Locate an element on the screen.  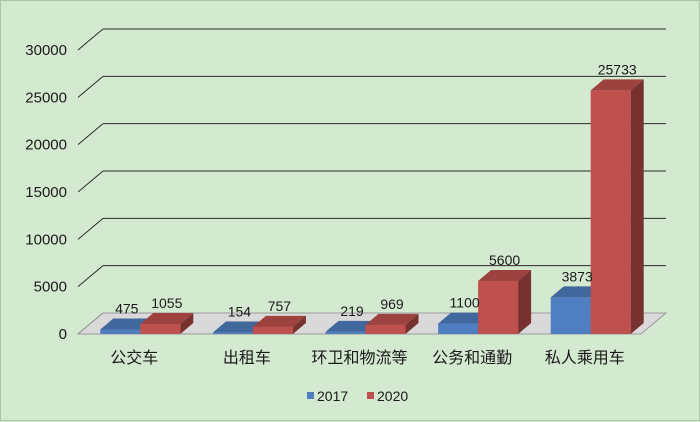
x-axis: 公交车 出租车 环卫和物流等 公务和通勤 私人乘用车 is located at coordinates (367, 358).